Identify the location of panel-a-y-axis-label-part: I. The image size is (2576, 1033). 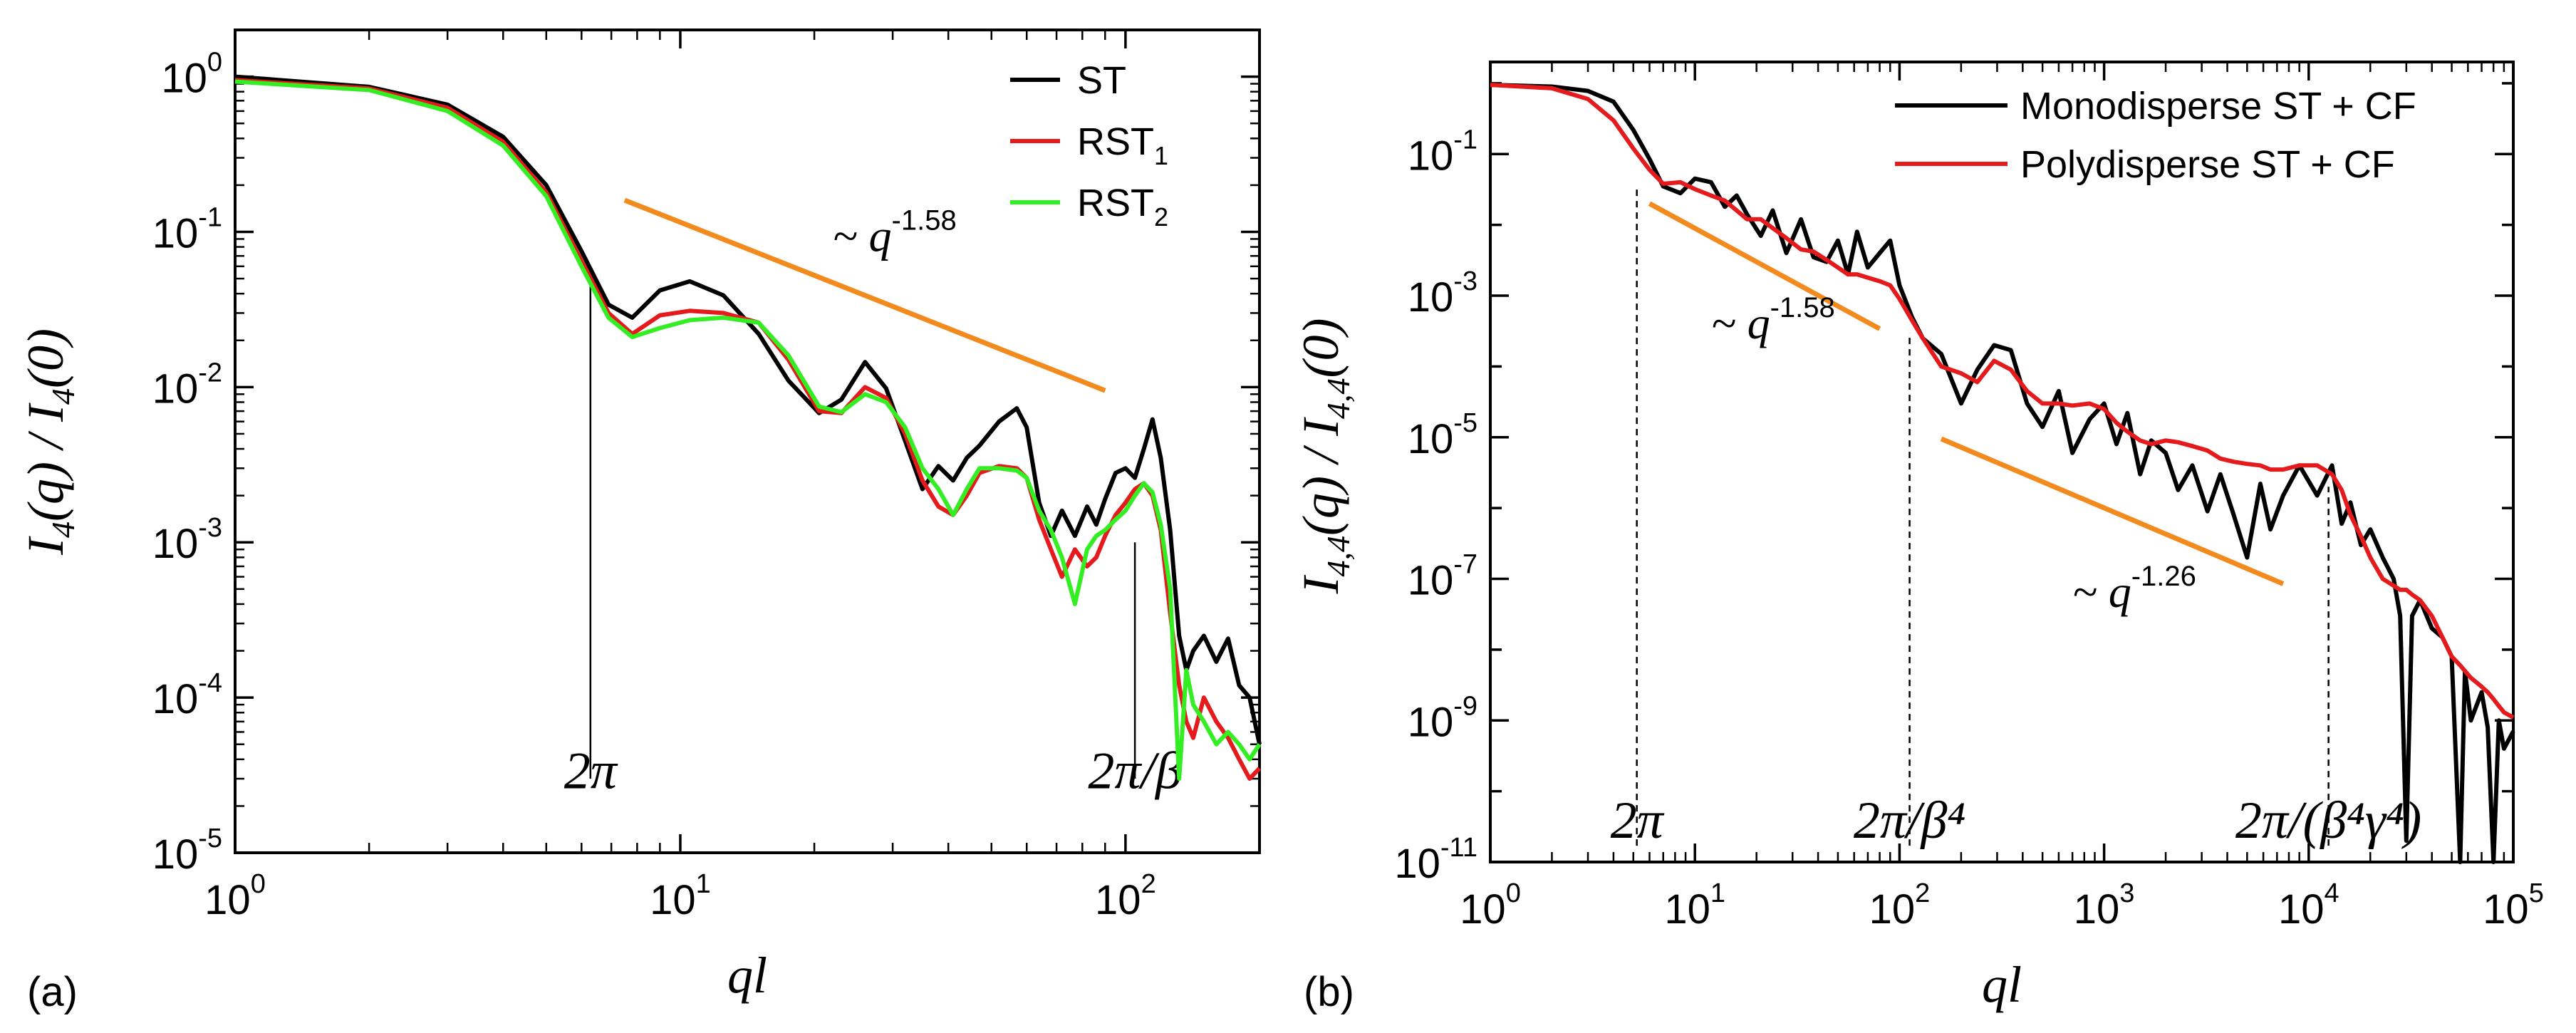
(45, 546).